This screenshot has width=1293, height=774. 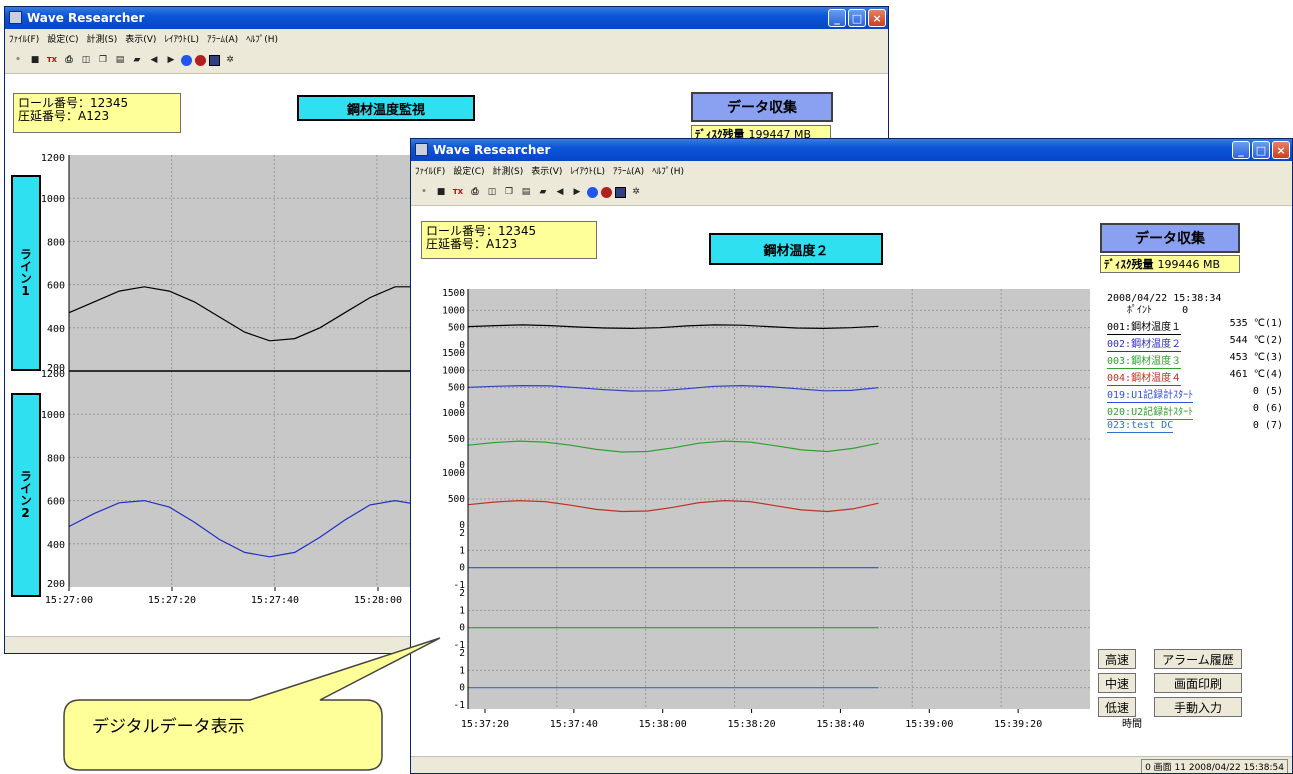 I want to click on app-icon, so click(x=421, y=149).